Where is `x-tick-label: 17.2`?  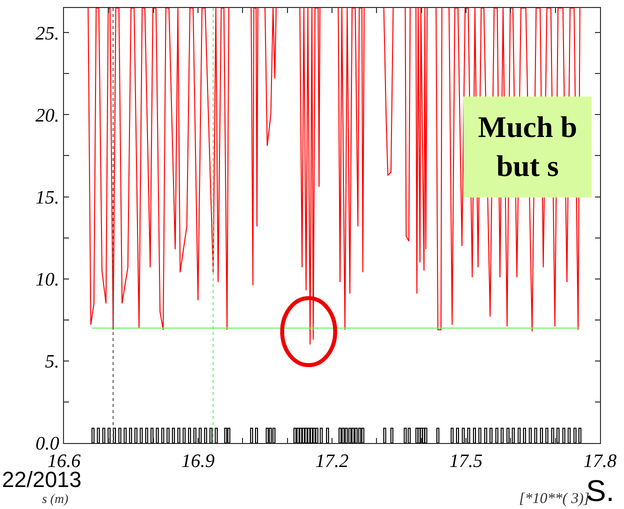 x-tick-label: 17.2 is located at coordinates (332, 461).